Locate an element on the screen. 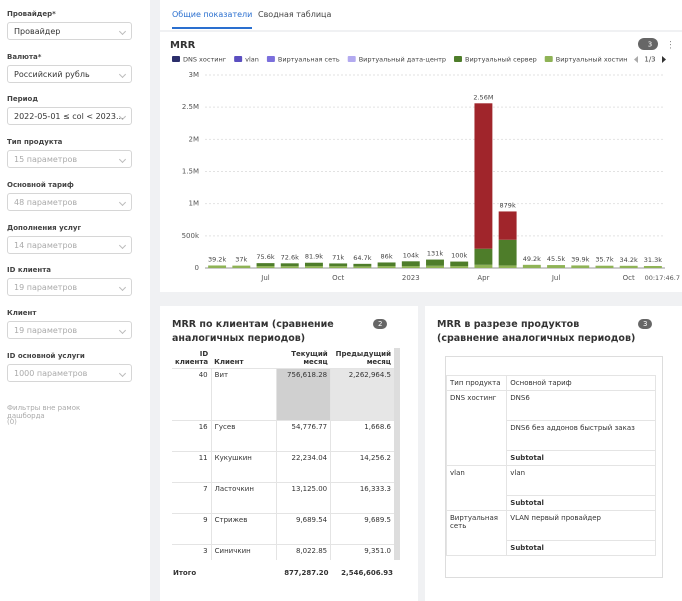 The image size is (682, 601). filter-input: 15 параметров is located at coordinates (69, 159).